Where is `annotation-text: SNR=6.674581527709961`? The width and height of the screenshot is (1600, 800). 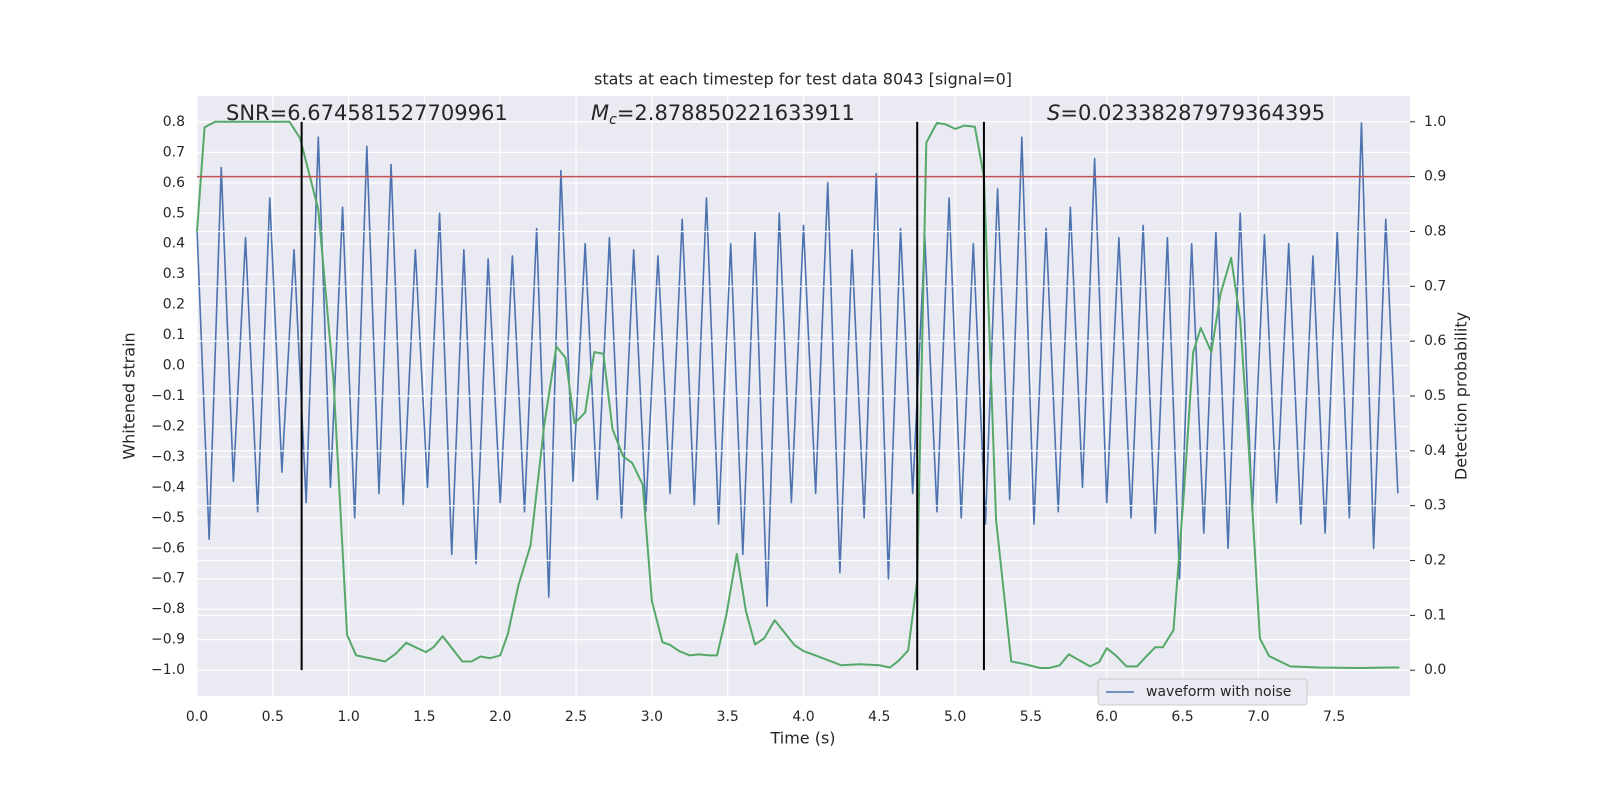
annotation-text: SNR=6.674581527709961 is located at coordinates (367, 113).